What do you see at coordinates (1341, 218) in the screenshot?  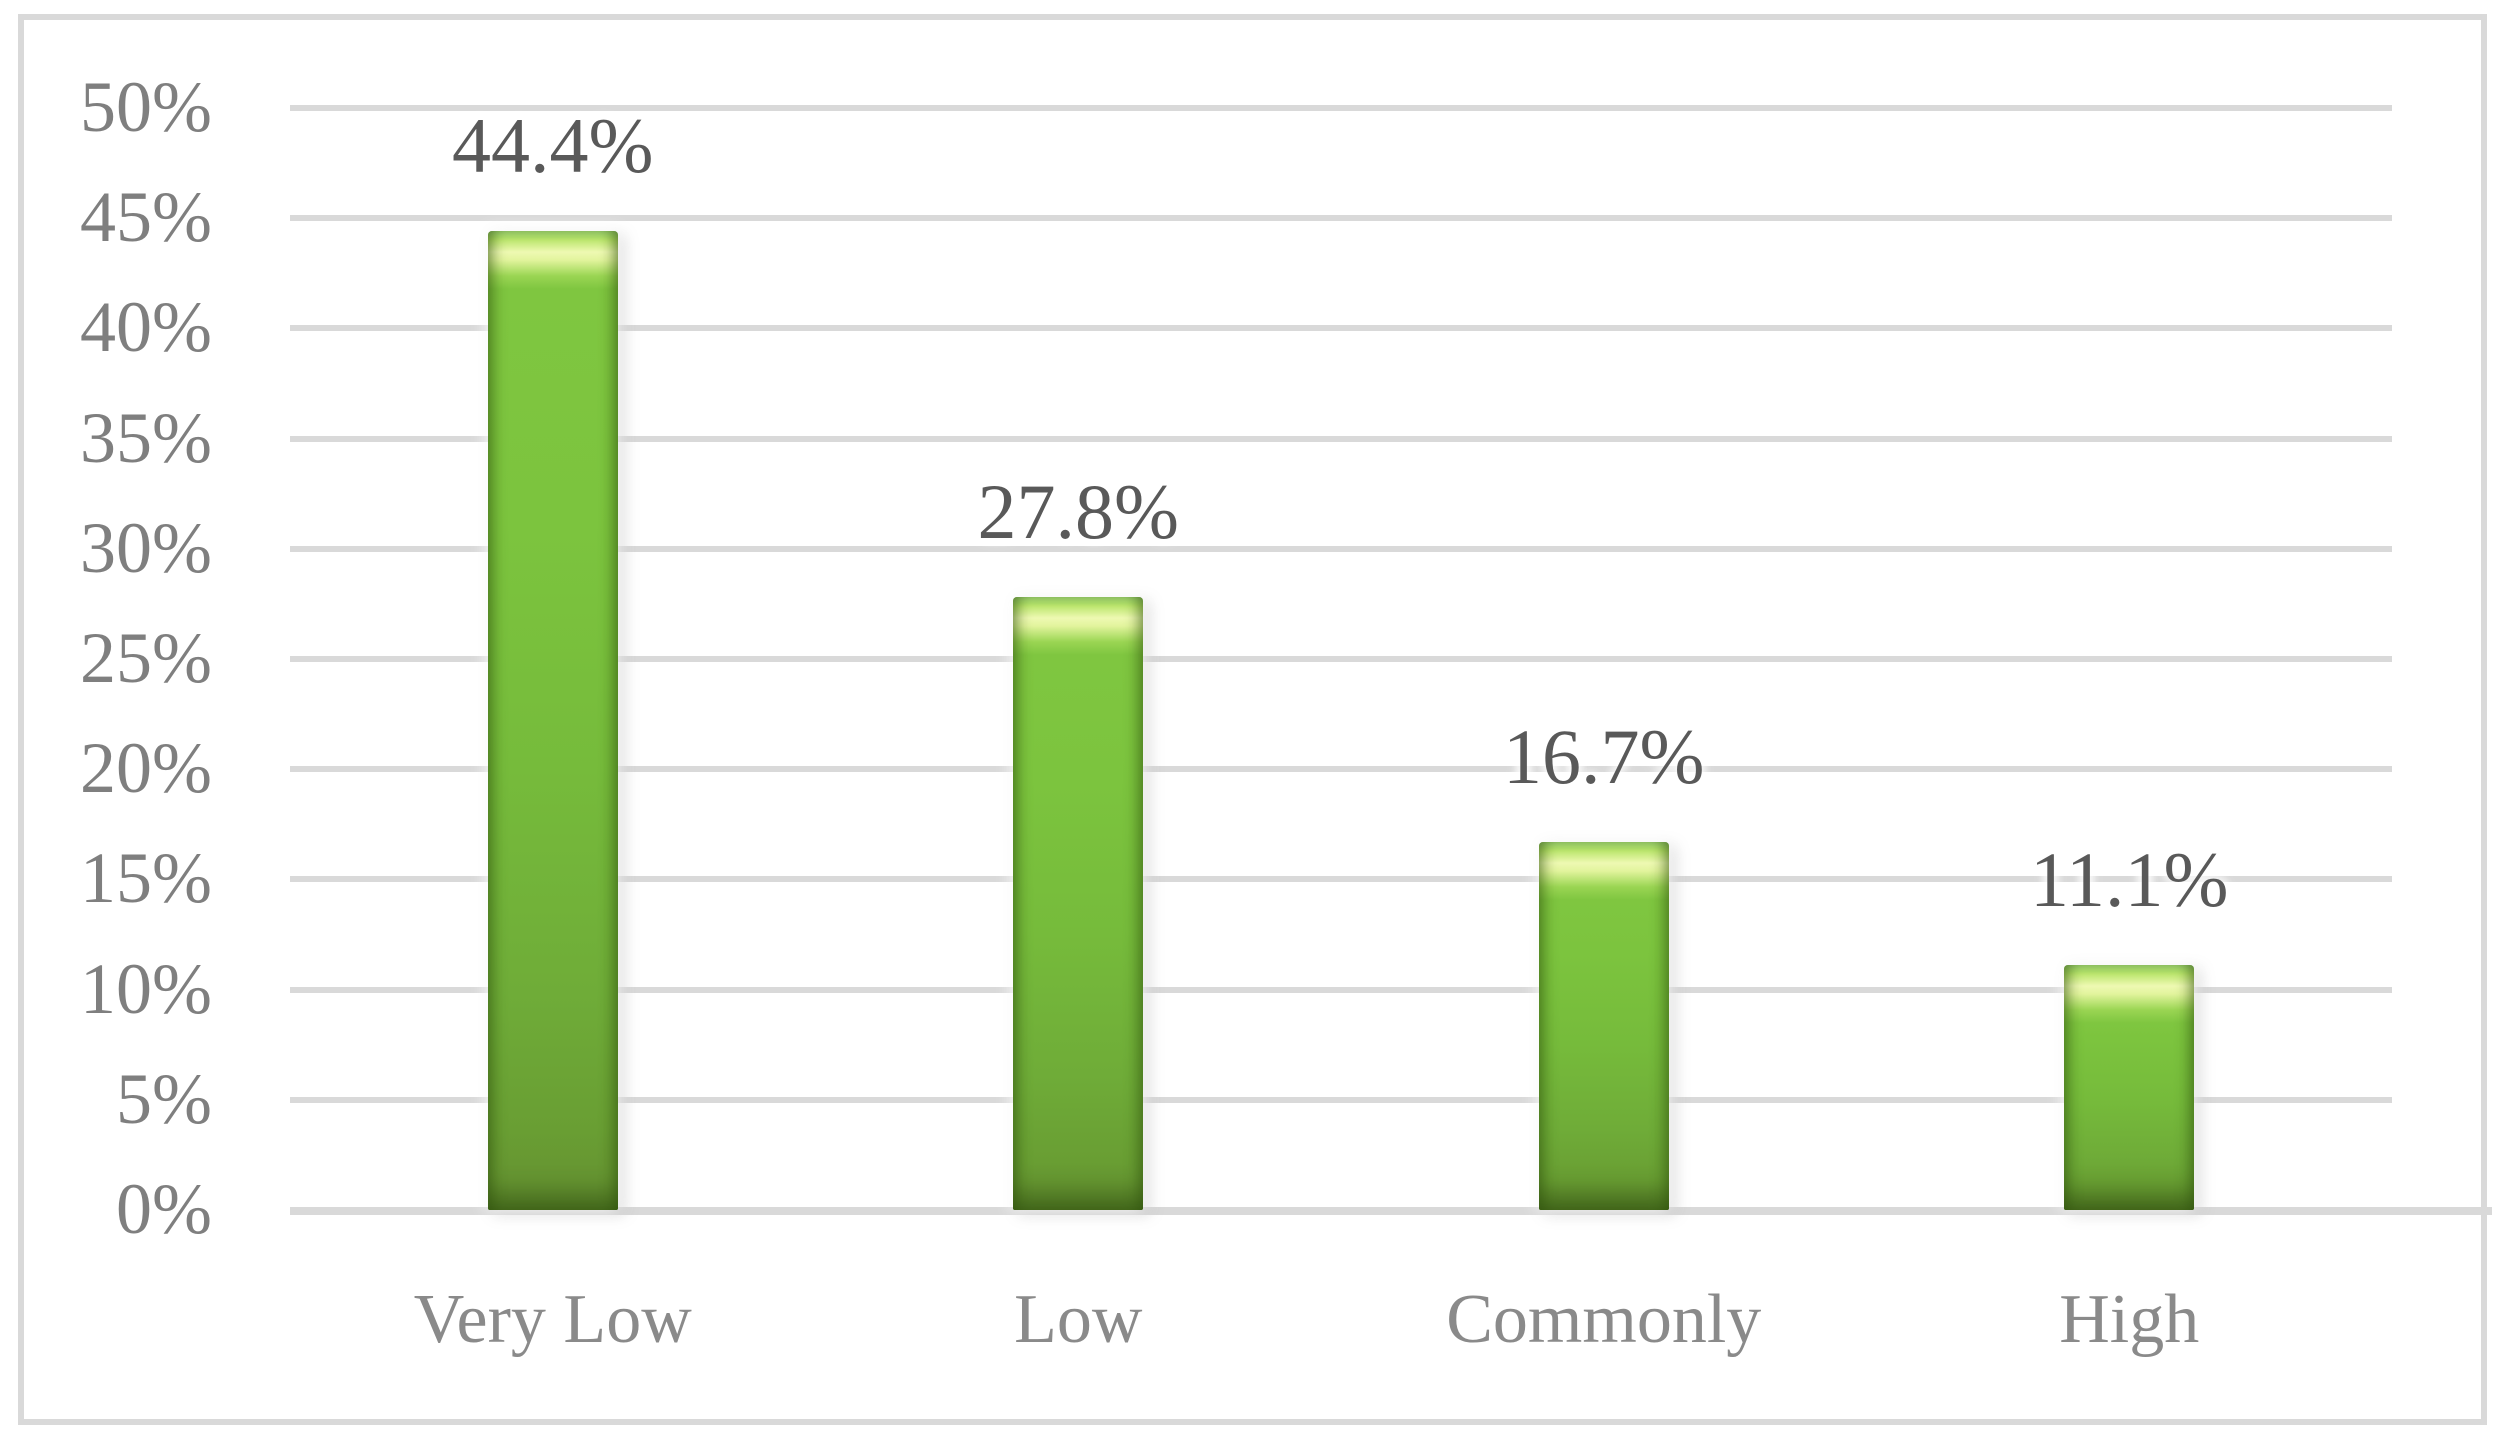 I see `gridline-45pct` at bounding box center [1341, 218].